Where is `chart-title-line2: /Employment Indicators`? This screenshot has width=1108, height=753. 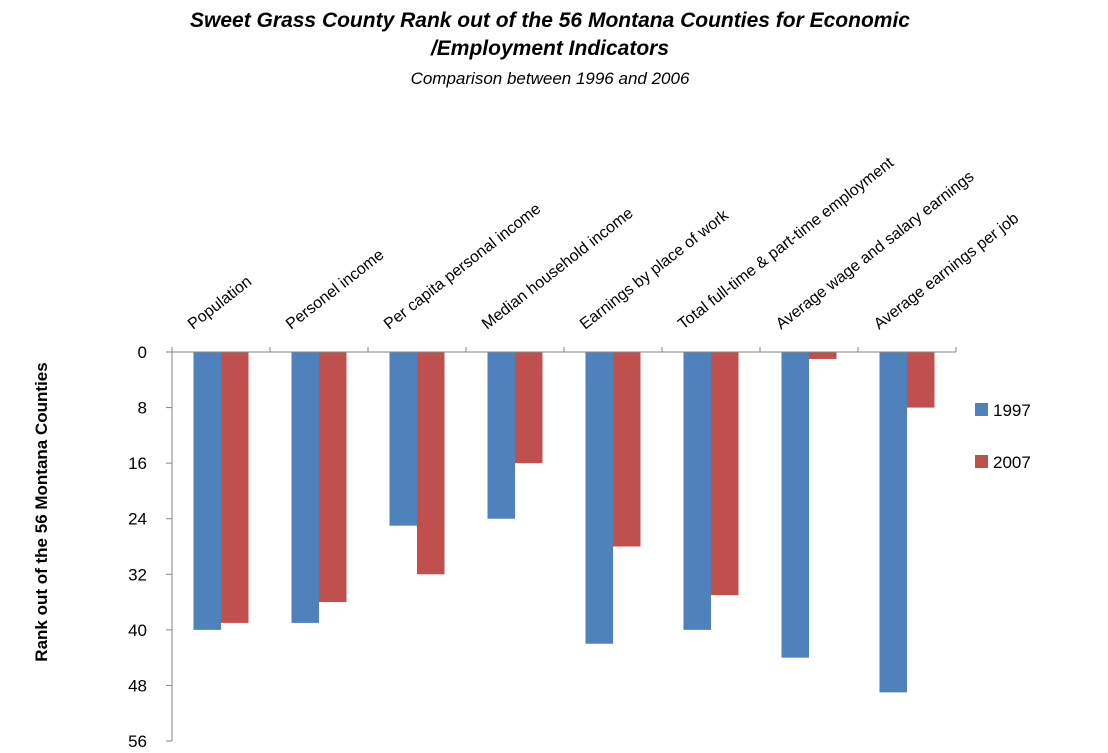 chart-title-line2: /Employment Indicators is located at coordinates (549, 48).